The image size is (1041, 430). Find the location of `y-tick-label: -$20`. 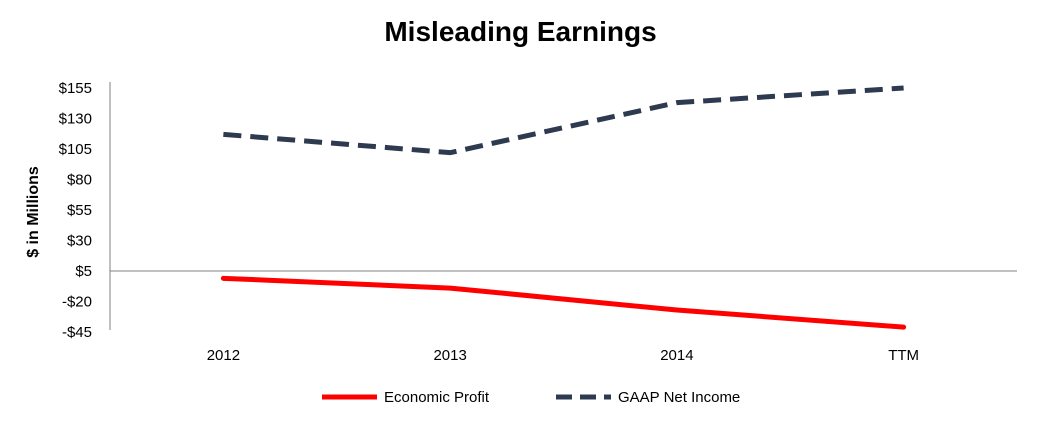

y-tick-label: -$20 is located at coordinates (77, 302).